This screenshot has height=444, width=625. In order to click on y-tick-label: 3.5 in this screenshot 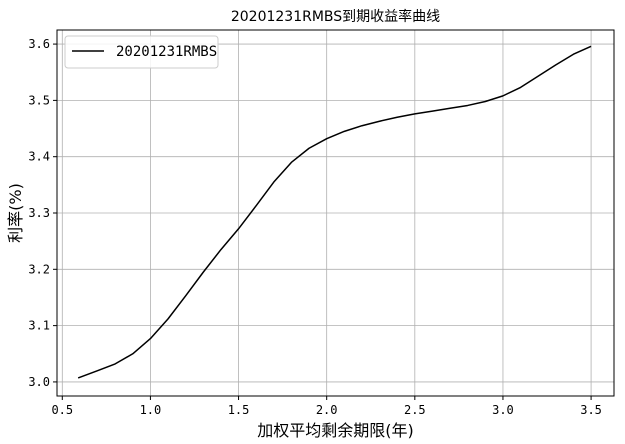, I will do `click(39, 100)`.